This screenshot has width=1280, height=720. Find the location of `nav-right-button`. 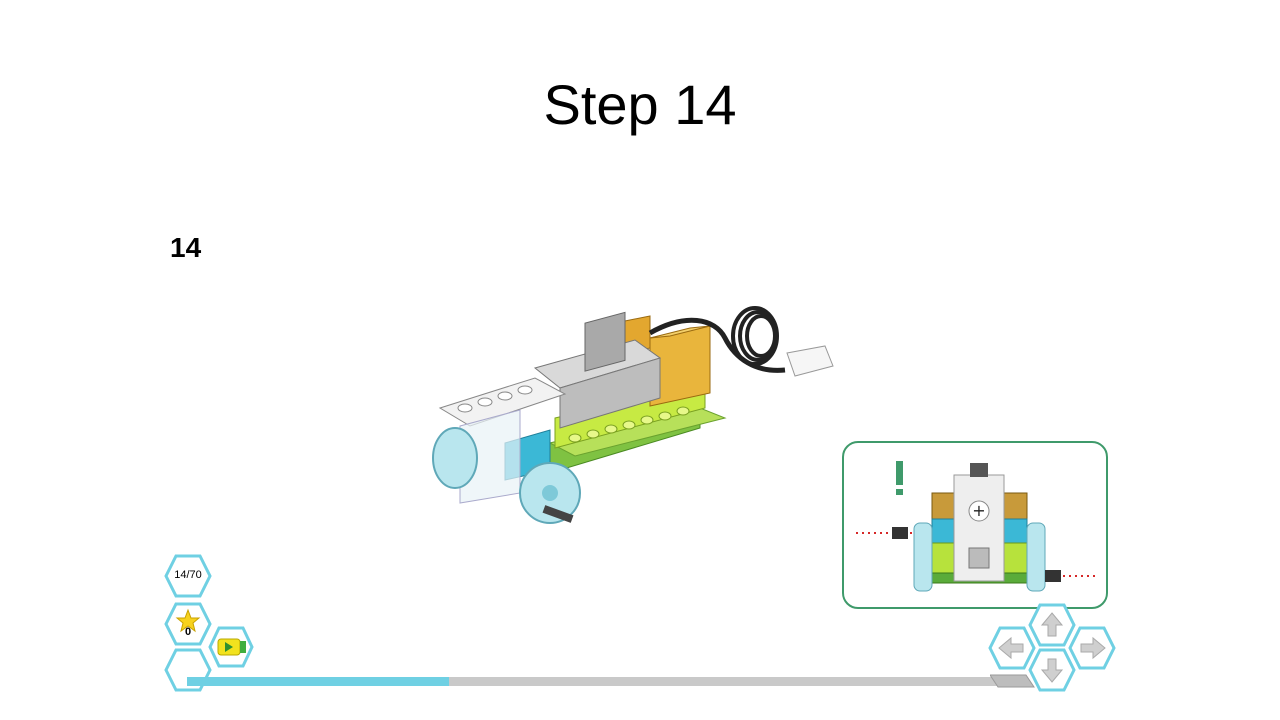

nav-right-button is located at coordinates (1092, 648).